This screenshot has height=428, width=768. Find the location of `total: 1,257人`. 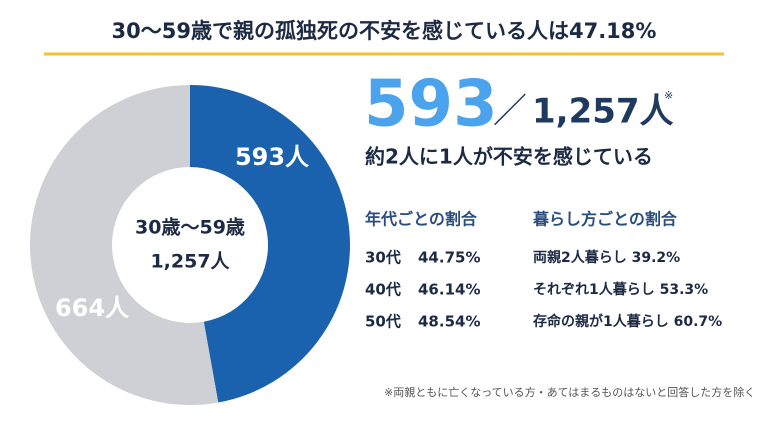

total: 1,257人 is located at coordinates (603, 112).